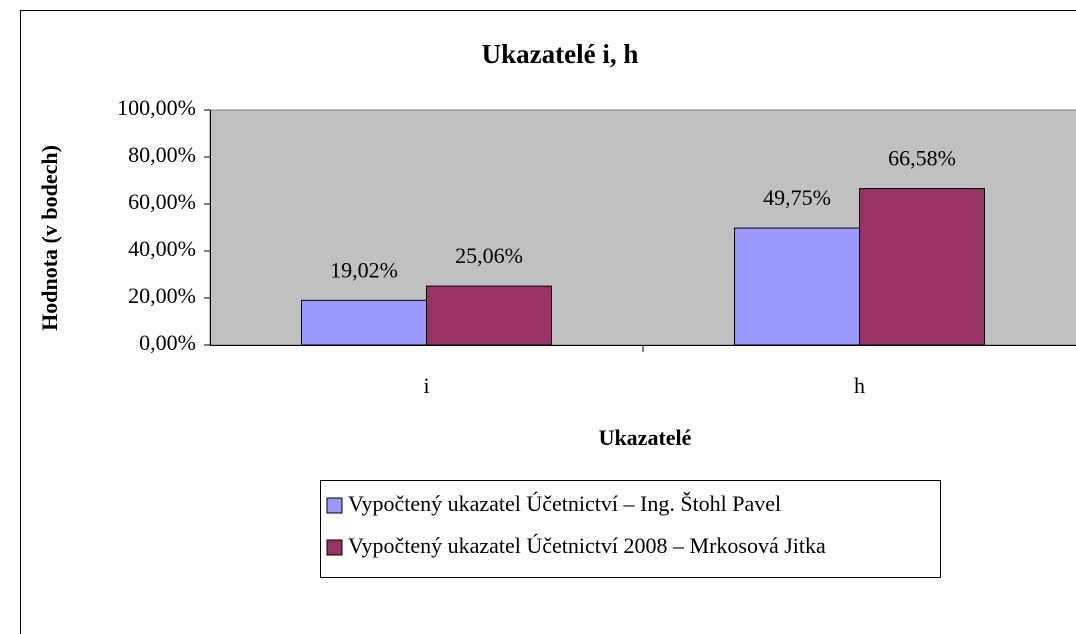  Describe the element at coordinates (49, 238) in the screenshot. I see `y-axis-title: Hodnota (v bodech)` at that location.